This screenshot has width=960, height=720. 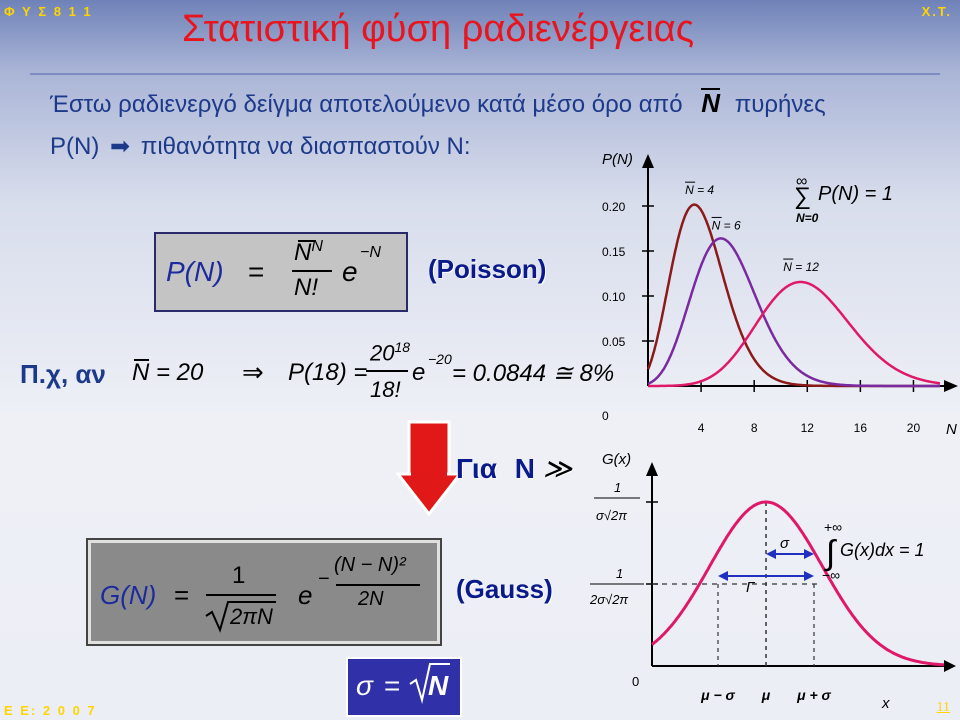 I want to click on gauss-exp-minus: −, so click(x=324, y=579).